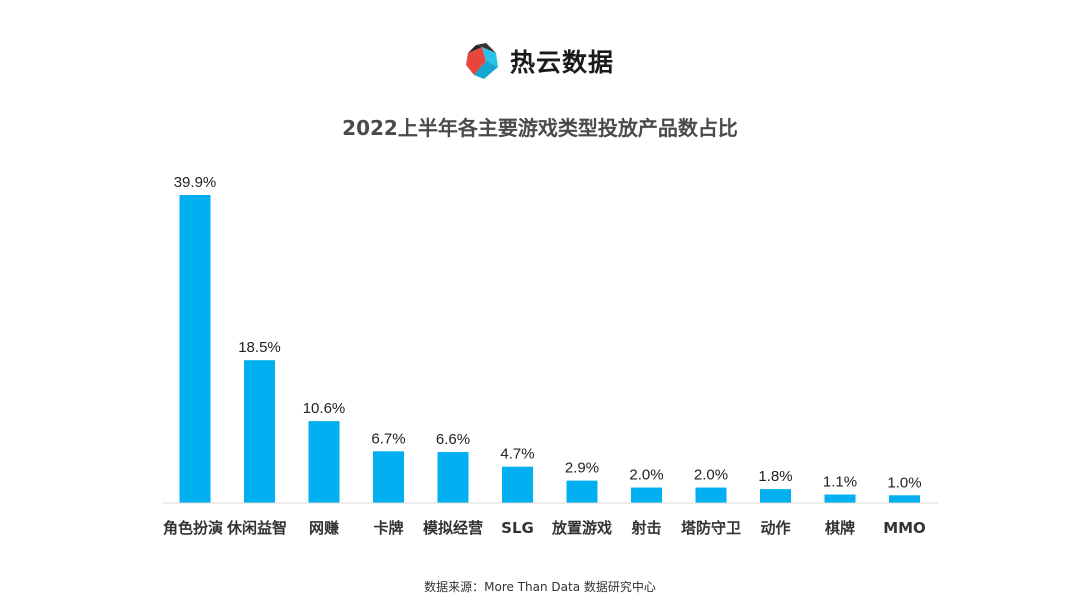  I want to click on bar-value-label-2: 18.5%, so click(259, 347).